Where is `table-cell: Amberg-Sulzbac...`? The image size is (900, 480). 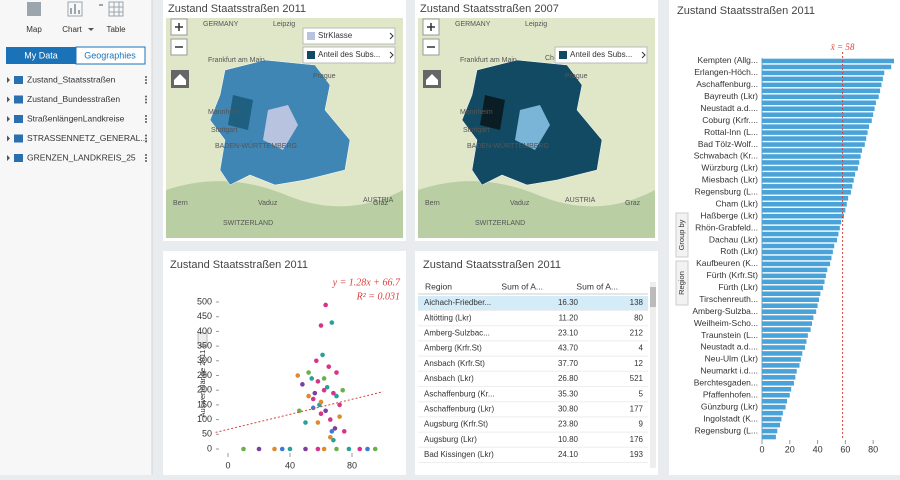 table-cell: Amberg-Sulzbac... is located at coordinates (457, 333).